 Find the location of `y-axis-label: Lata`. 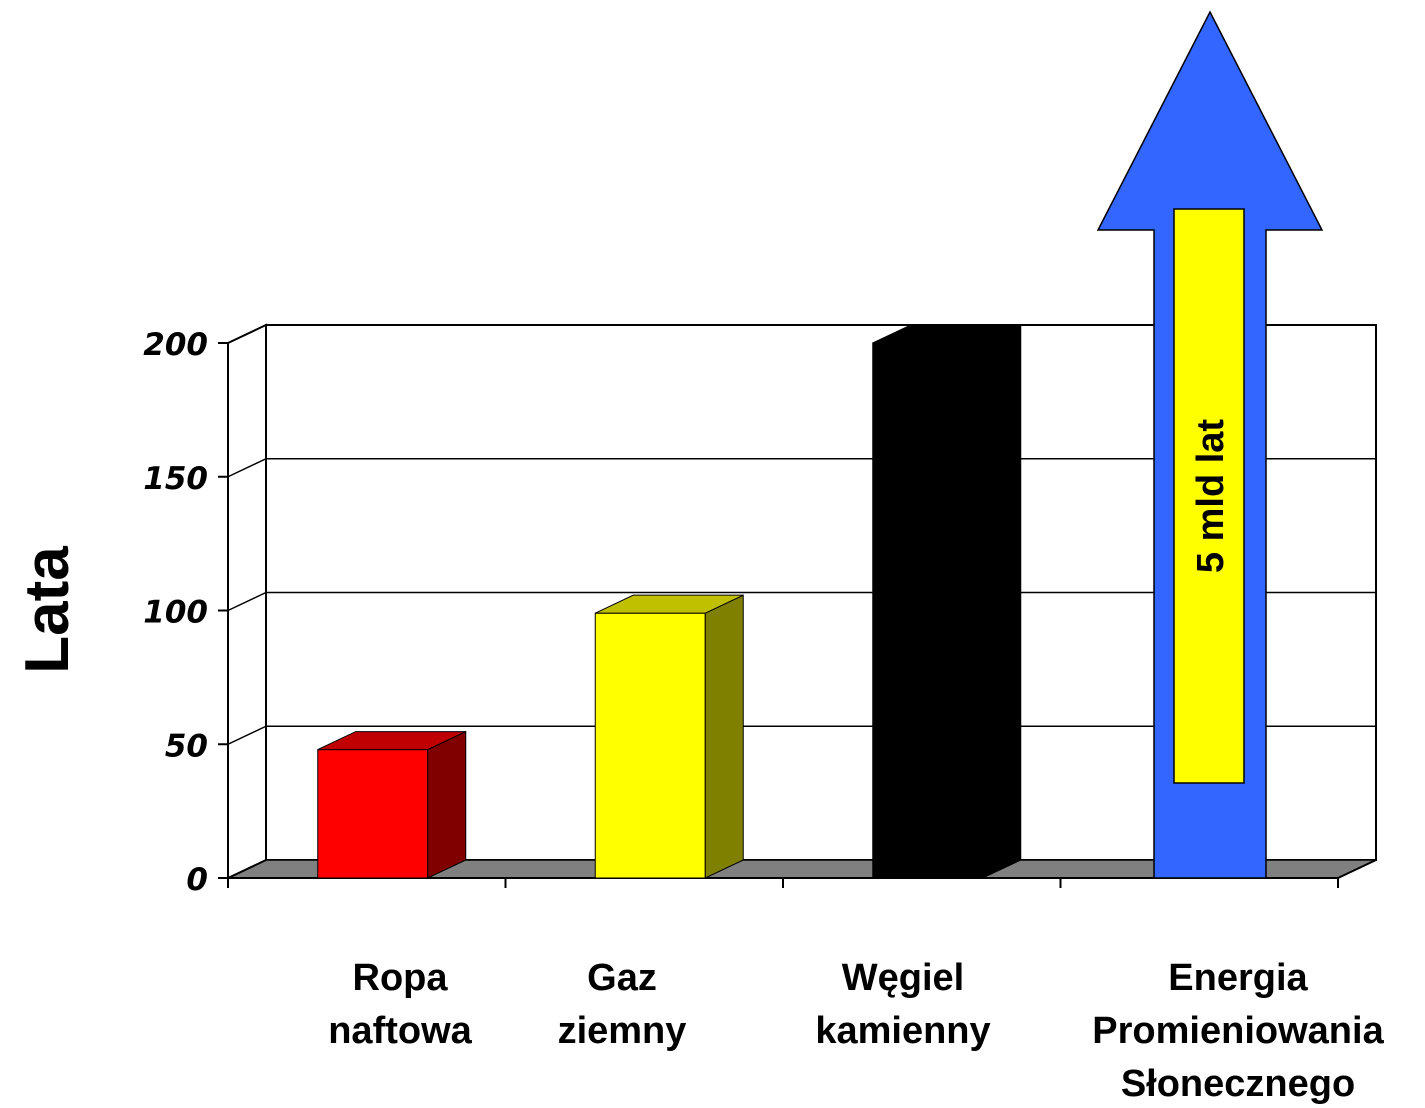

y-axis-label: Lata is located at coordinates (47, 610).